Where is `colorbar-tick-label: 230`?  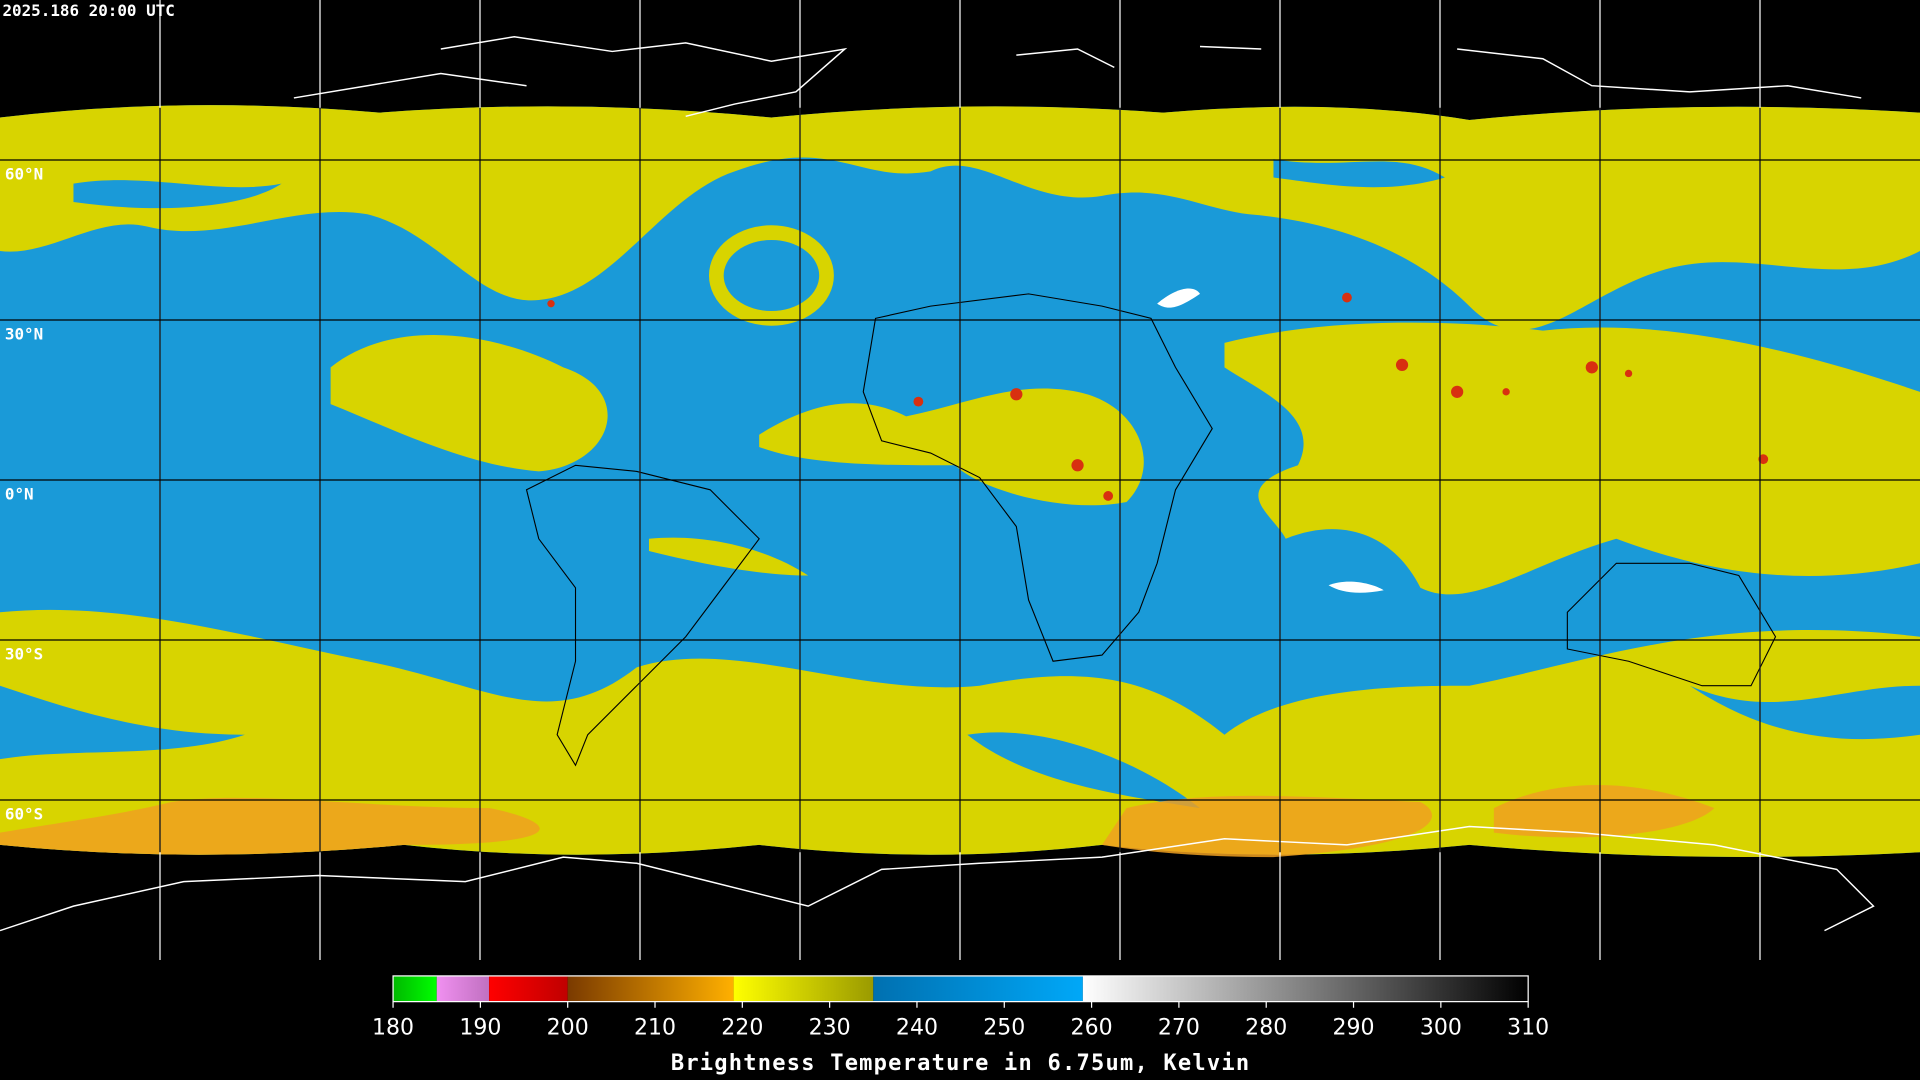 colorbar-tick-label: 230 is located at coordinates (830, 1028).